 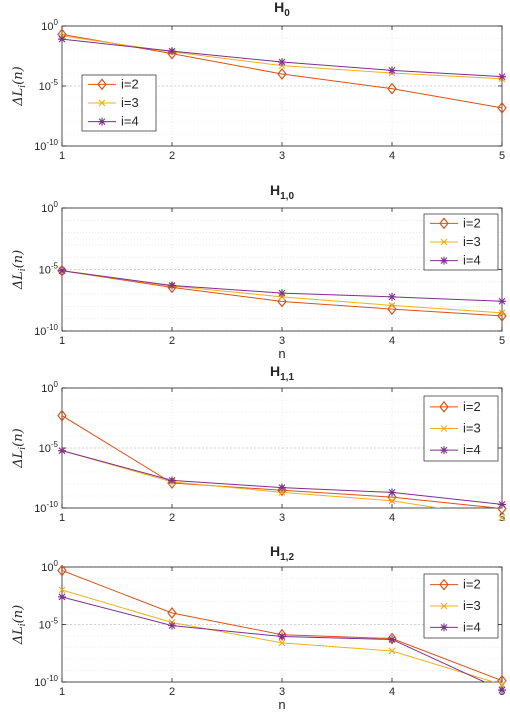 What do you see at coordinates (282, 553) in the screenshot?
I see `chart-title: H1,2` at bounding box center [282, 553].